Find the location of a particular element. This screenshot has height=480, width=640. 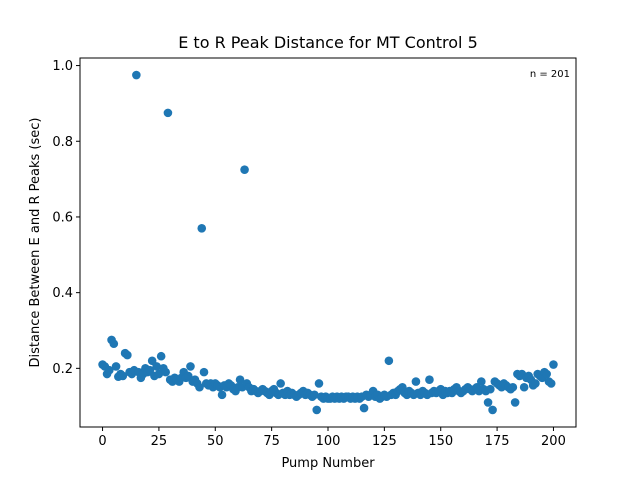

x-tick-label: 200 is located at coordinates (553, 441).